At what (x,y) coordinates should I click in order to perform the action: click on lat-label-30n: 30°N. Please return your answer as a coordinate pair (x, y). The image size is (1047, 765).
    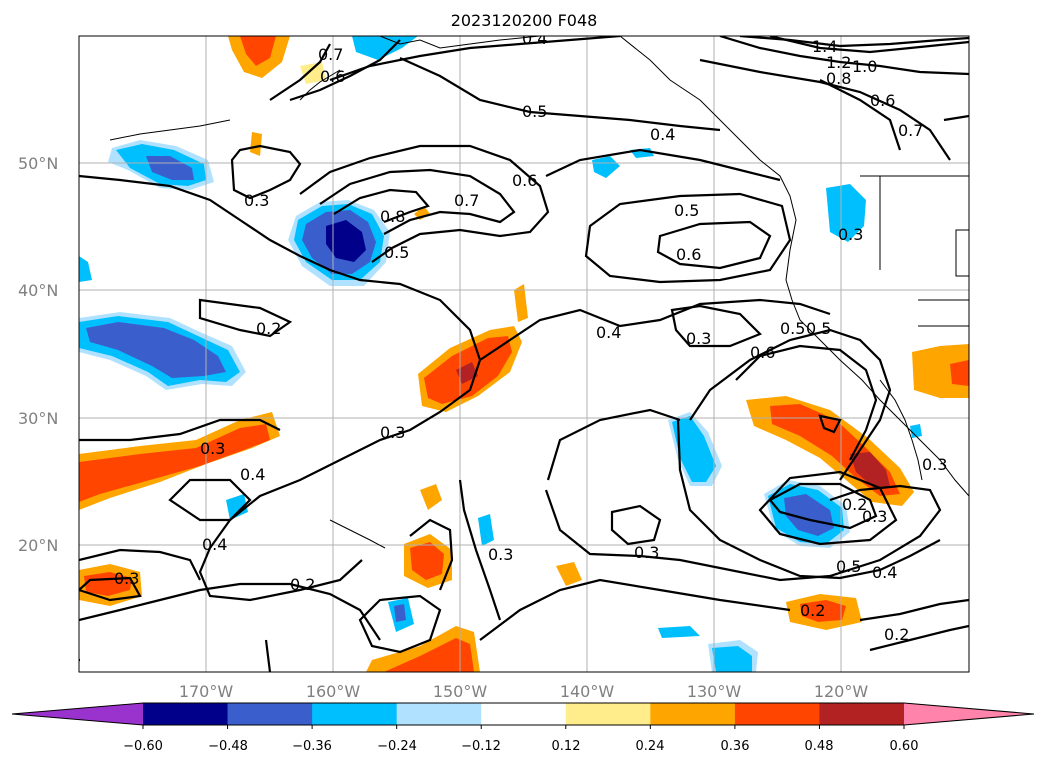
    Looking at the image, I should click on (38, 418).